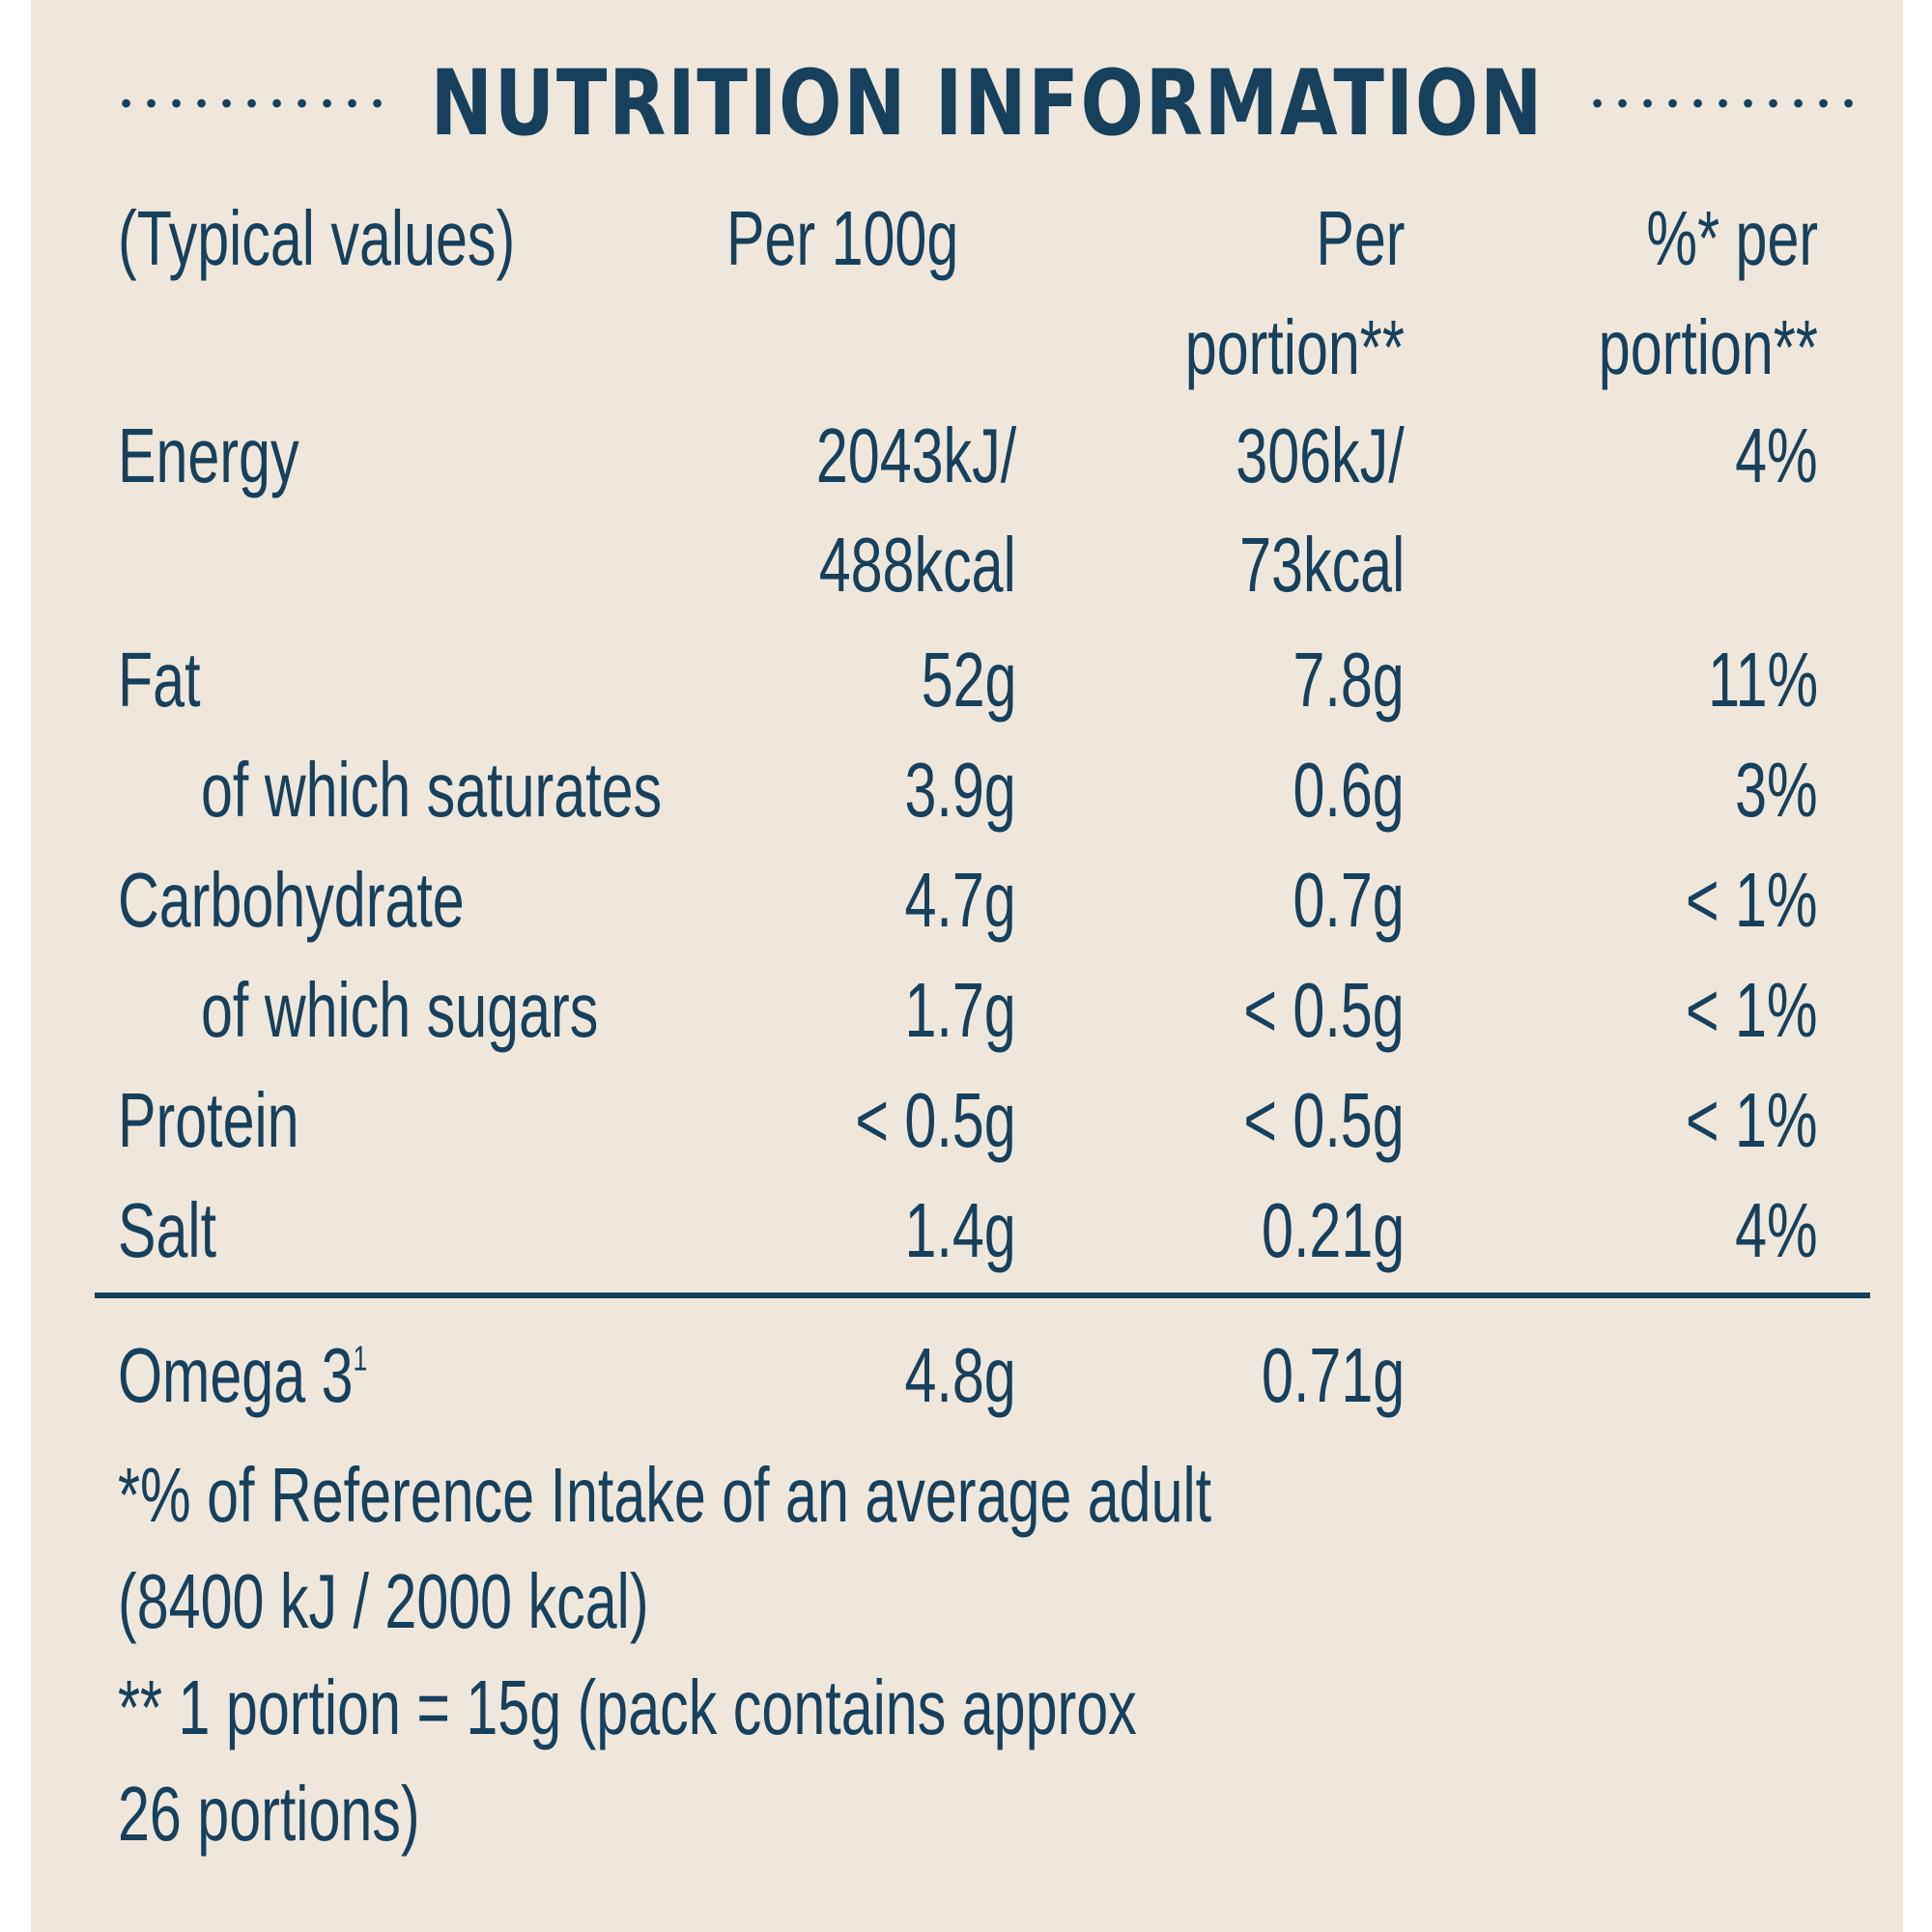 The image size is (1932, 1932). Describe the element at coordinates (167, 1230) in the screenshot. I see `row-salt-label: Salt` at that location.